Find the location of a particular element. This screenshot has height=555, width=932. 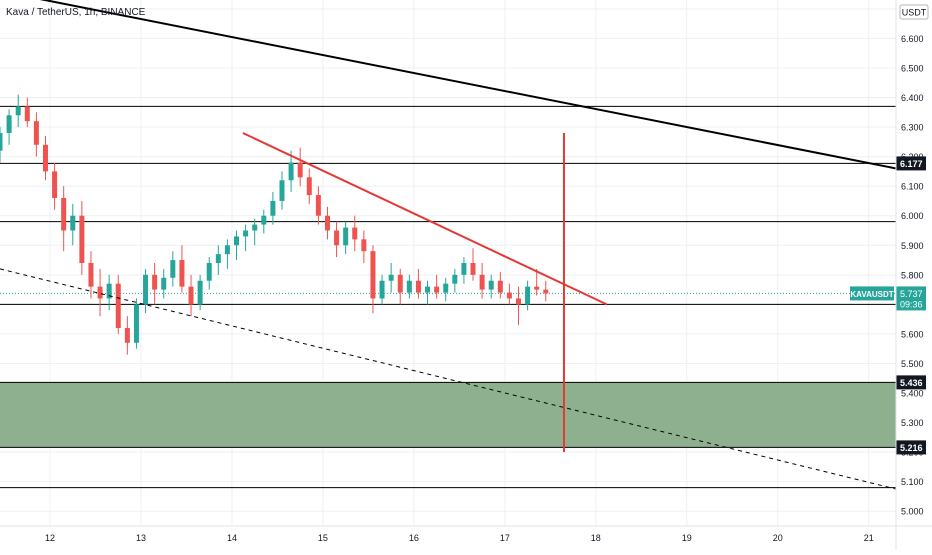

price-tick-label: 5.800 is located at coordinates (912, 275).